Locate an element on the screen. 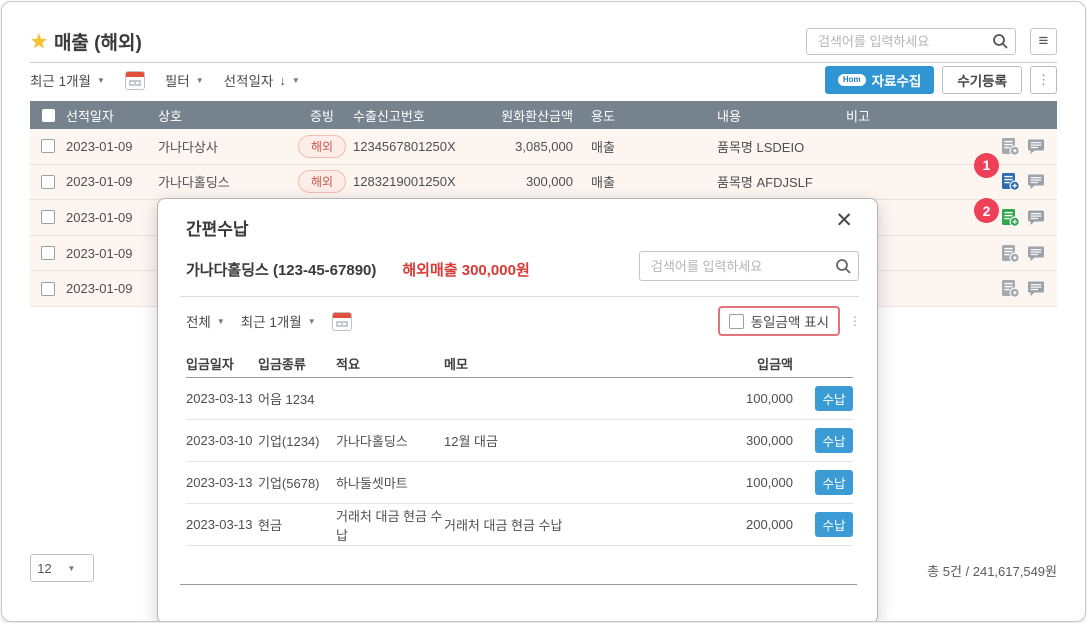  step-marker-badge: 1 is located at coordinates (986, 165).